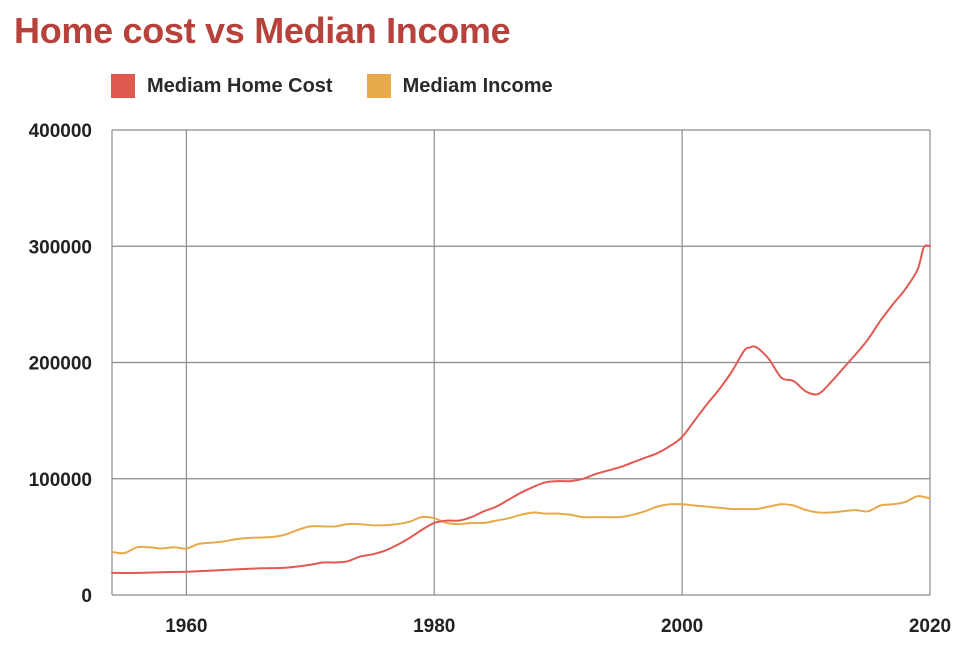 The height and width of the screenshot is (667, 980). Describe the element at coordinates (262, 30) in the screenshot. I see `chart-title: Home cost vs Median Income` at that location.